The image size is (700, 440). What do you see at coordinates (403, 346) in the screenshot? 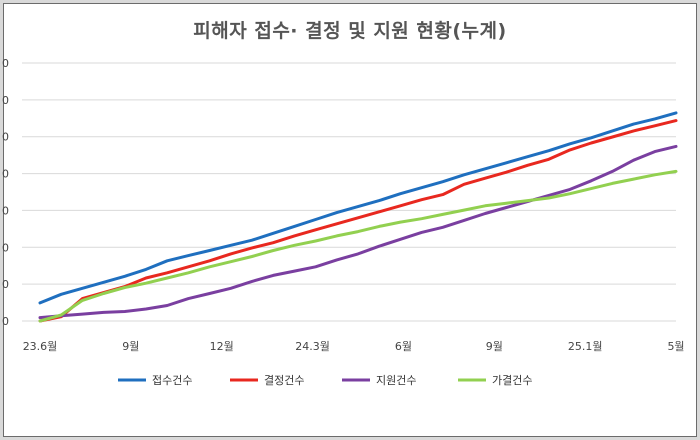
I see `x-tick-label: 6월` at bounding box center [403, 346].